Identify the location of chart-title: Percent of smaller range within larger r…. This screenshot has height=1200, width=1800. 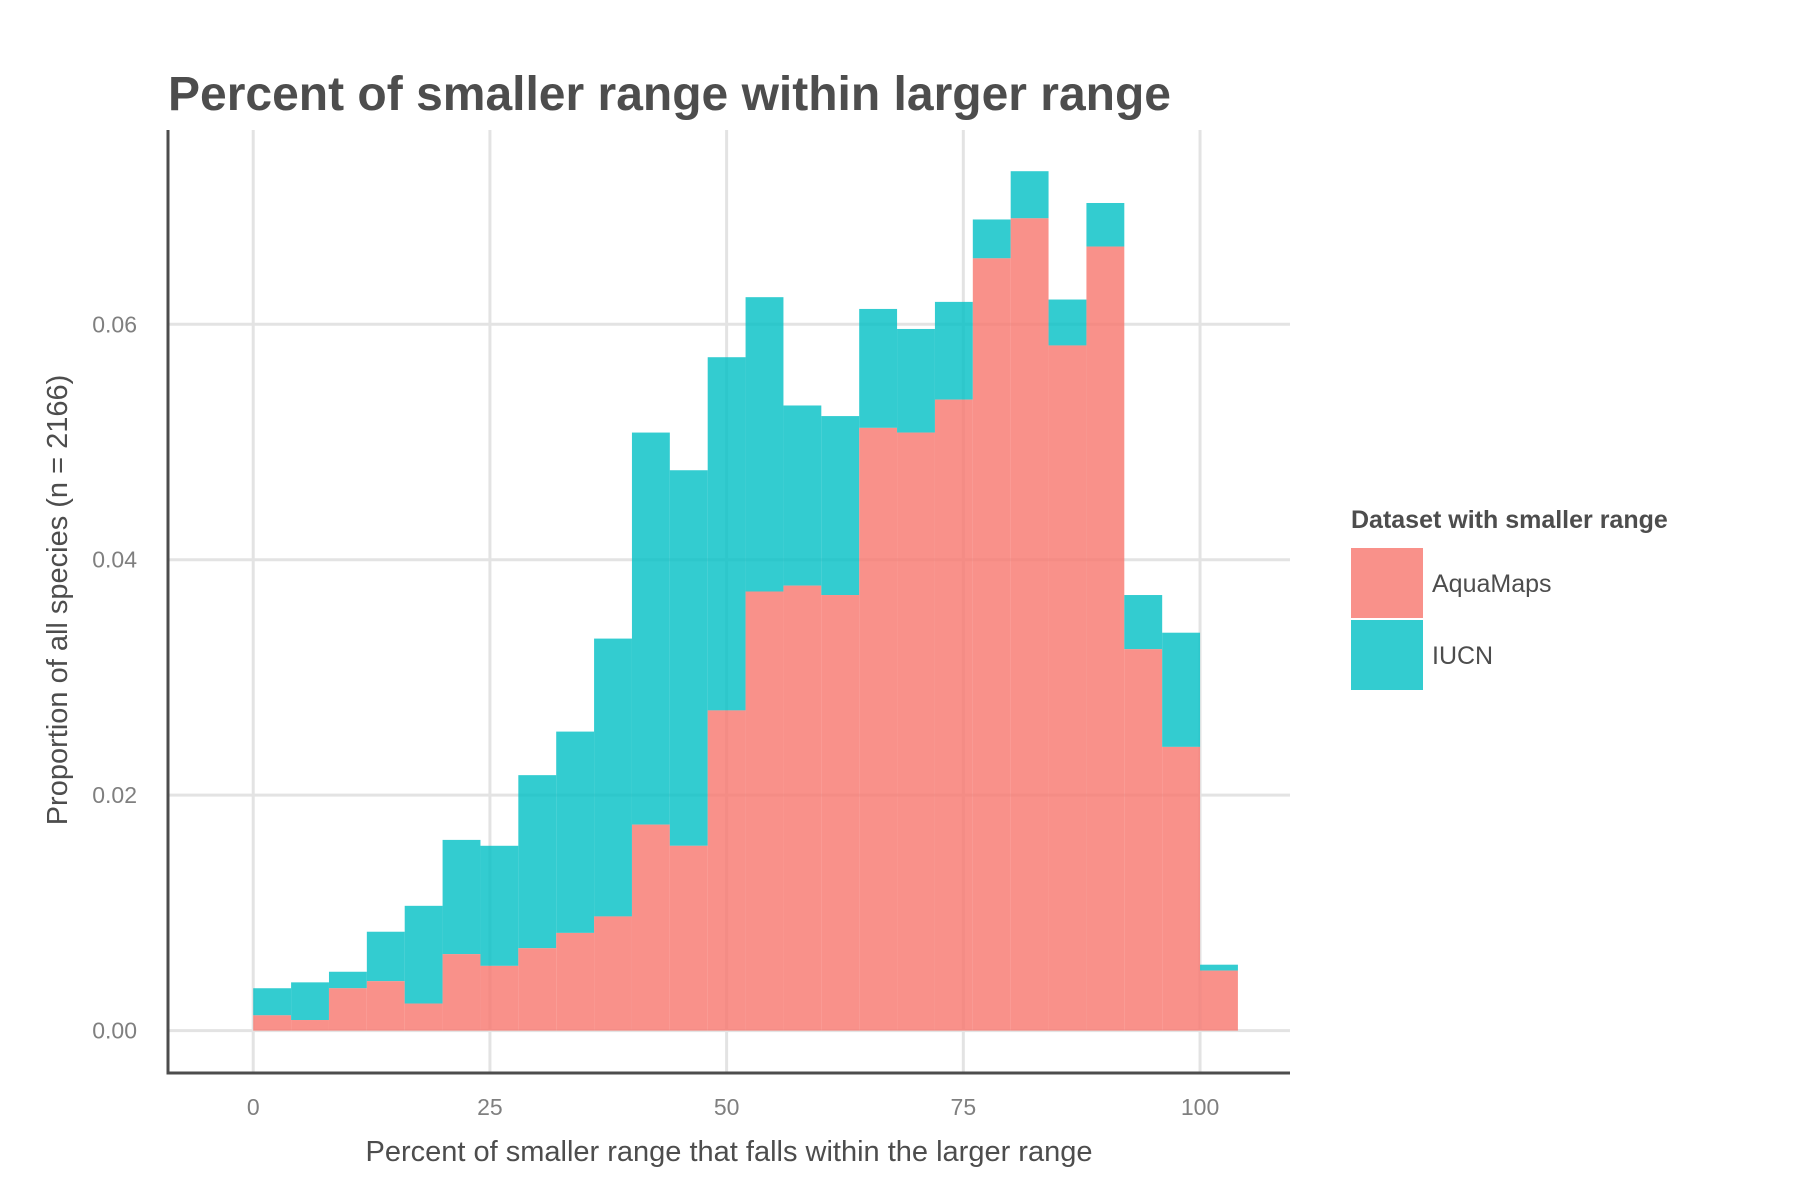
(669, 94).